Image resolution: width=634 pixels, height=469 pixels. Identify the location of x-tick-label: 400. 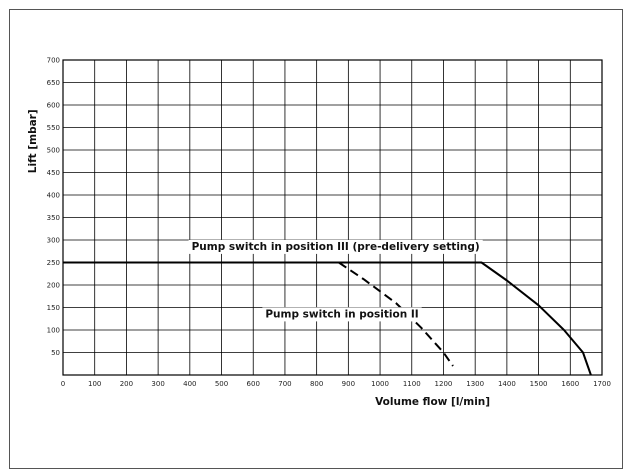
(189, 384).